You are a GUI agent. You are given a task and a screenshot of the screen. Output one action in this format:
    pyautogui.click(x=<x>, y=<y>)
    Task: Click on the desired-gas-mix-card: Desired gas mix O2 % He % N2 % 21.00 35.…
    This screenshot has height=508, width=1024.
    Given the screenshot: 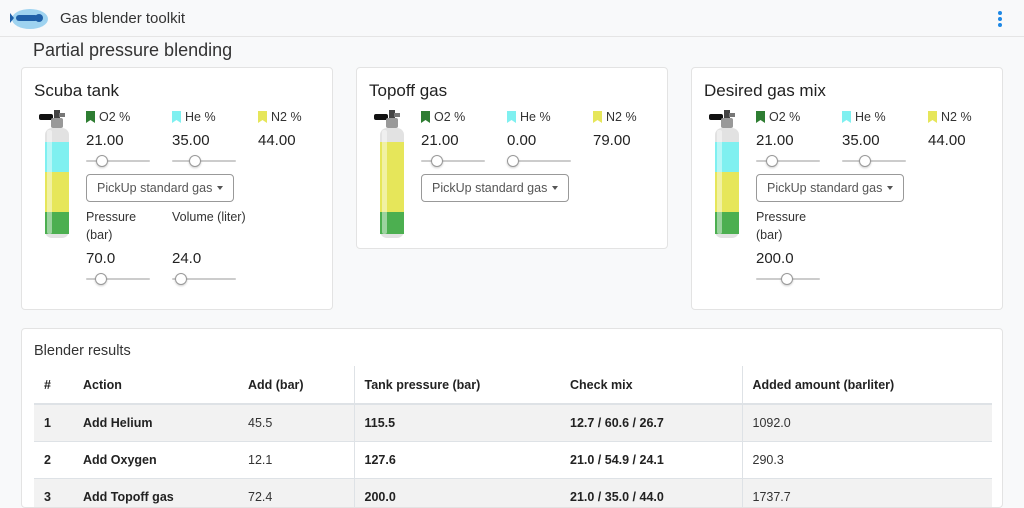 What is the action you would take?
    pyautogui.click(x=847, y=188)
    